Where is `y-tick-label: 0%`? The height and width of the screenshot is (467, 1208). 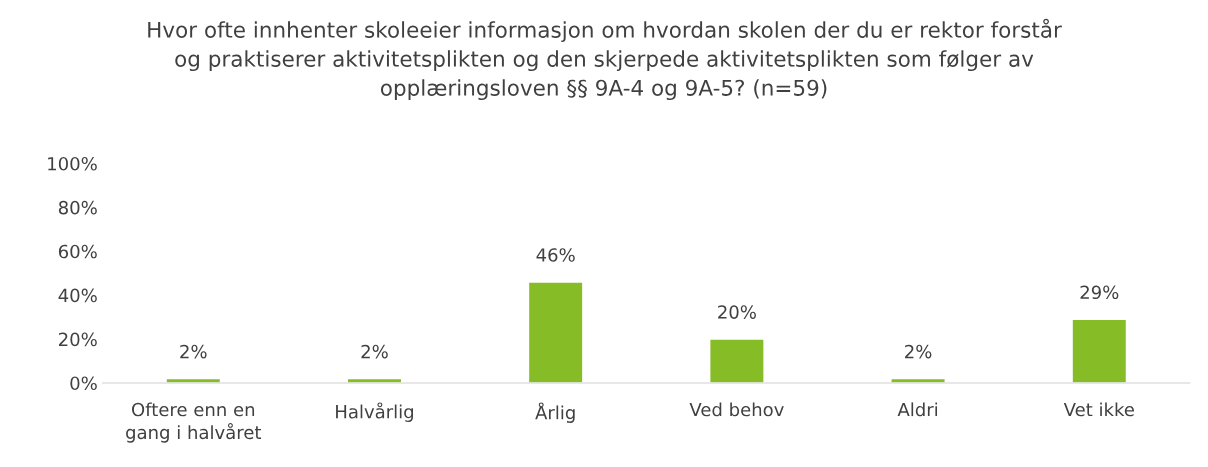
y-tick-label: 0% is located at coordinates (83, 383).